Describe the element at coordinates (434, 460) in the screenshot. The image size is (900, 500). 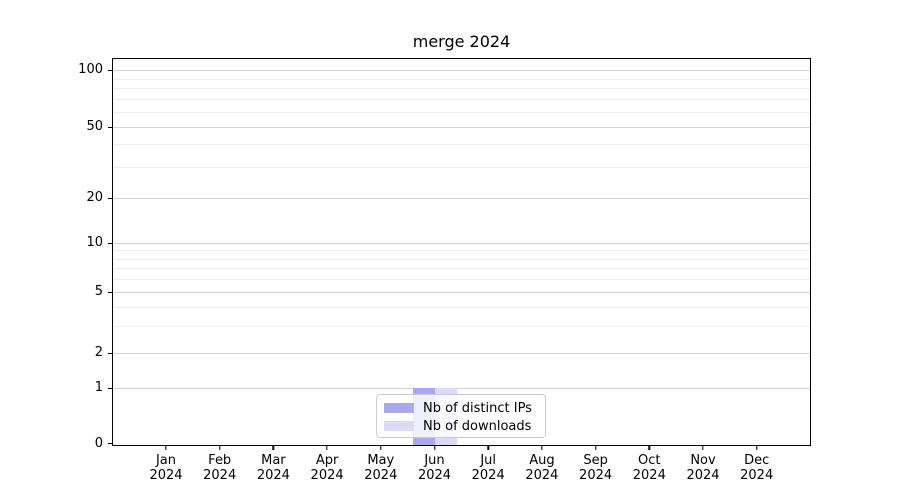
I see `x-tick-month: Jun` at that location.